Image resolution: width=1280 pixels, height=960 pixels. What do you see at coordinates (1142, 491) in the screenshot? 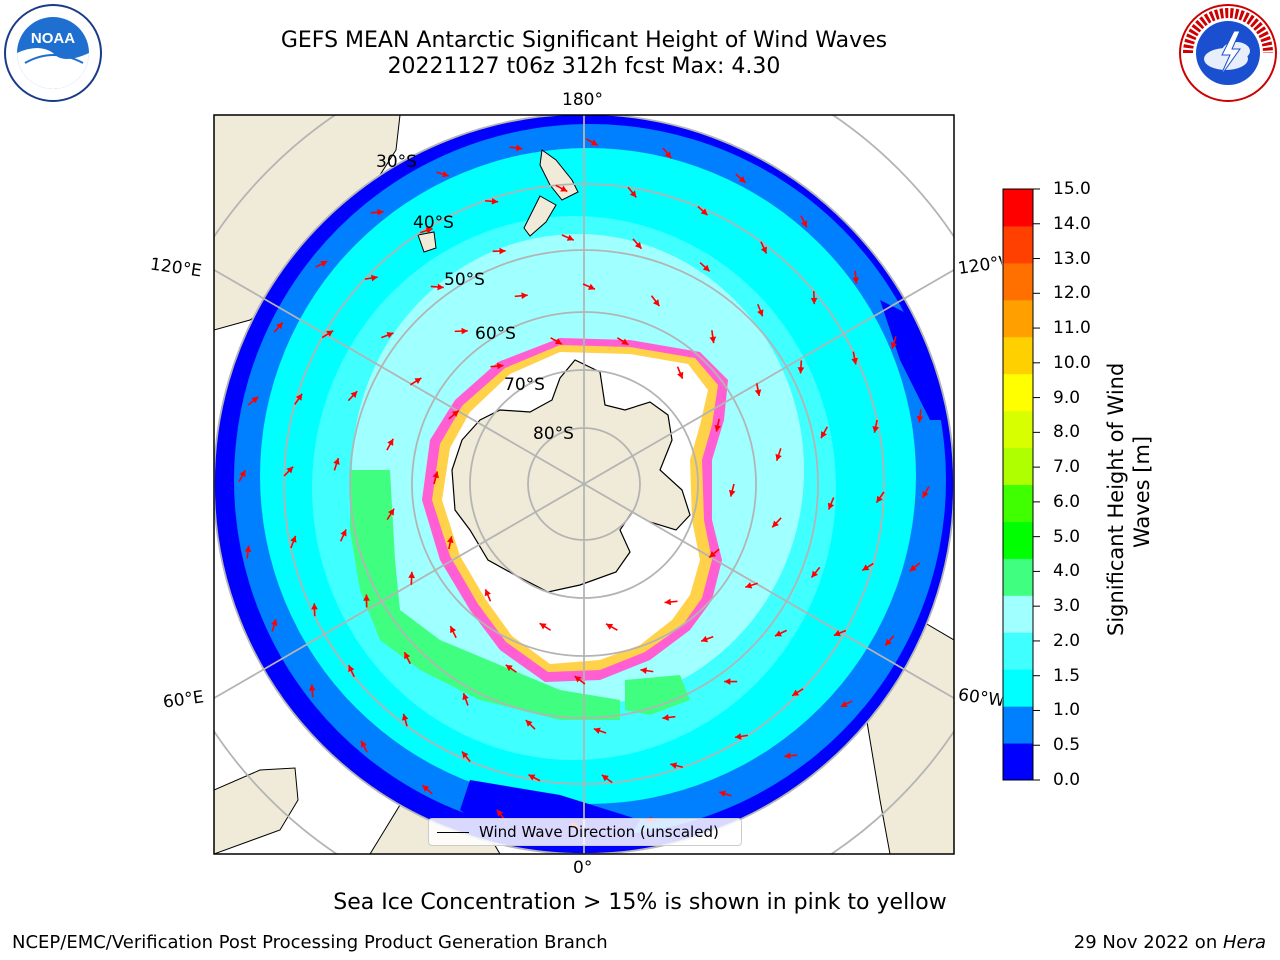
I see `colorbar-label-line2: Waves [m]` at bounding box center [1142, 491].